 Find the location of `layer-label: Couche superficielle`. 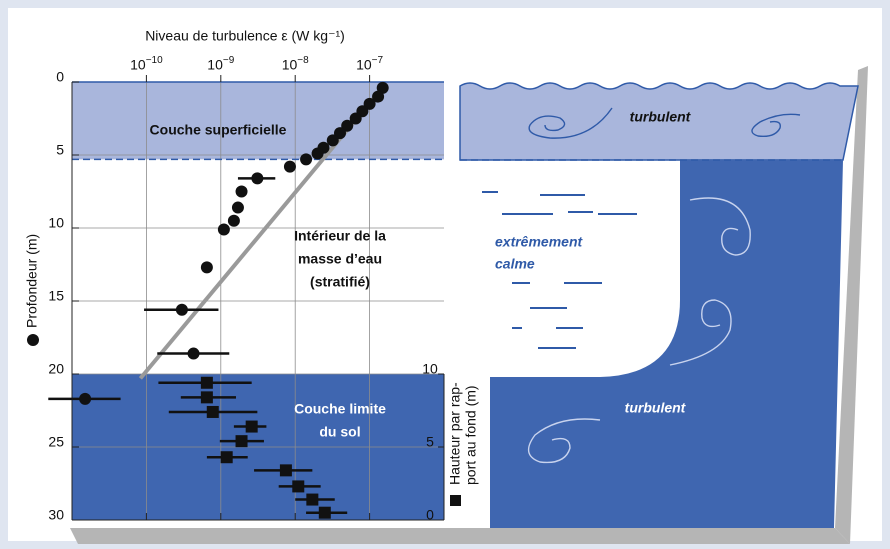

layer-label: Couche superficielle is located at coordinates (218, 130).